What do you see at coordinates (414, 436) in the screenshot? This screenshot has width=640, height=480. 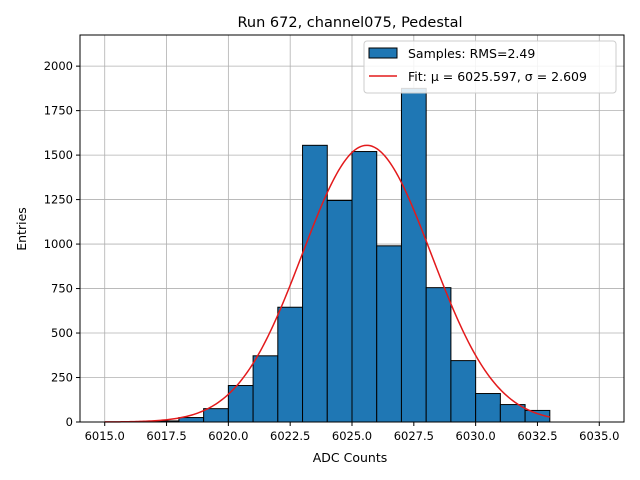 I see `x-tick-label: 6027.5` at bounding box center [414, 436].